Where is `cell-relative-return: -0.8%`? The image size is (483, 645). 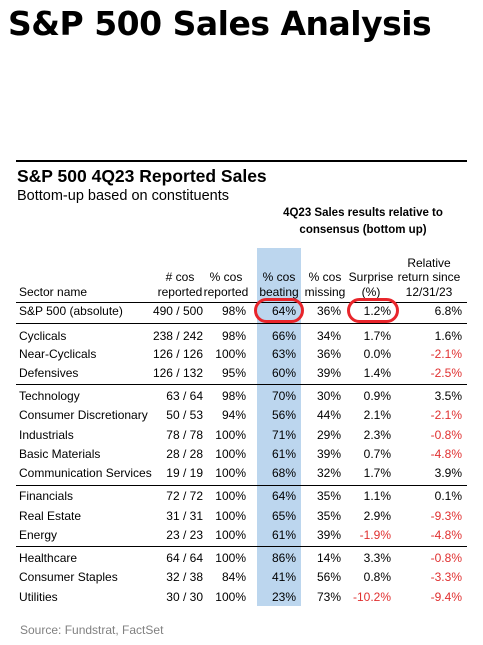 cell-relative-return: -0.8% is located at coordinates (446, 435).